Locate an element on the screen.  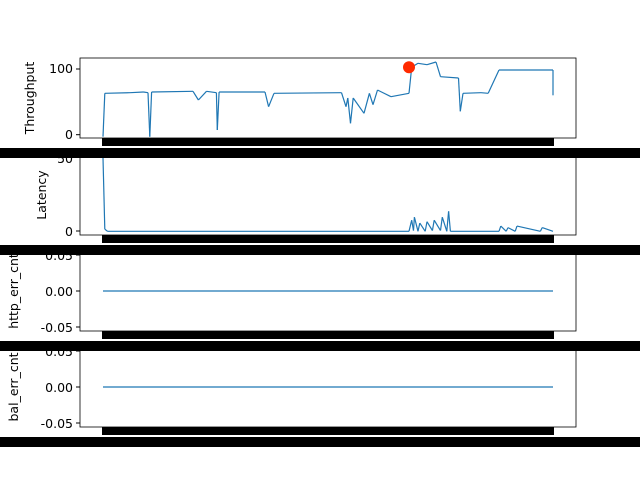
latency-xtick-label-band is located at coordinates (320, 250).